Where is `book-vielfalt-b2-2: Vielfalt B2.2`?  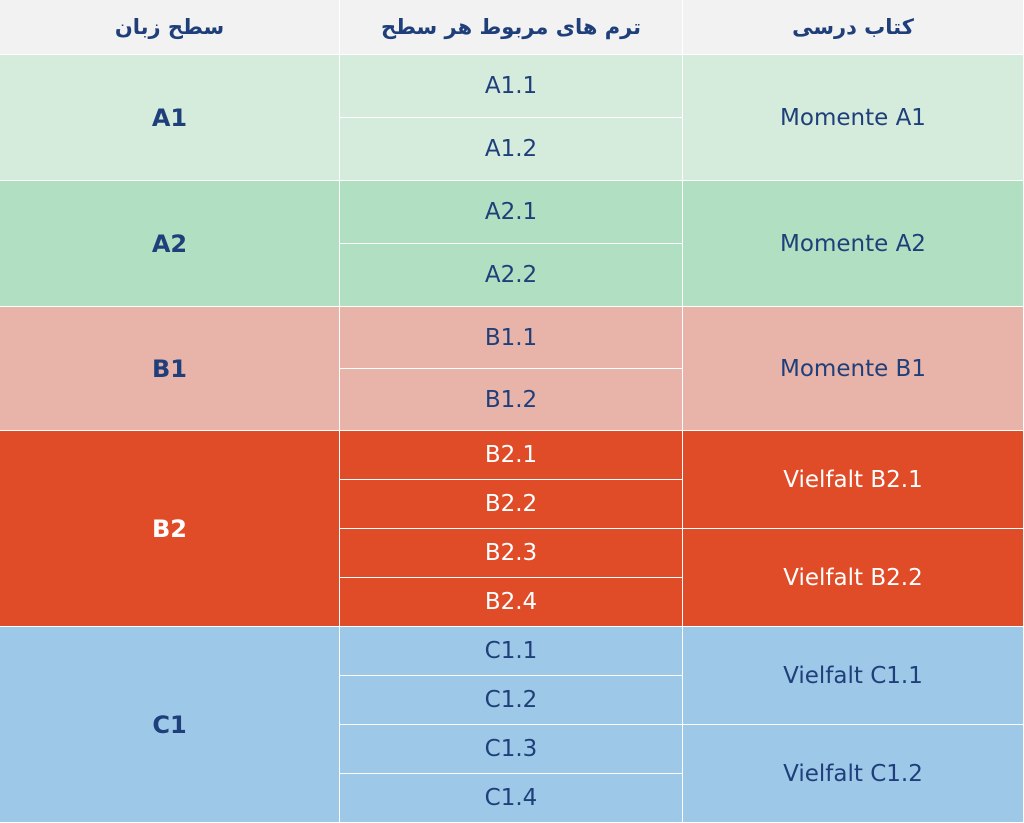
book-vielfalt-b2-2: Vielfalt B2.2 is located at coordinates (853, 578).